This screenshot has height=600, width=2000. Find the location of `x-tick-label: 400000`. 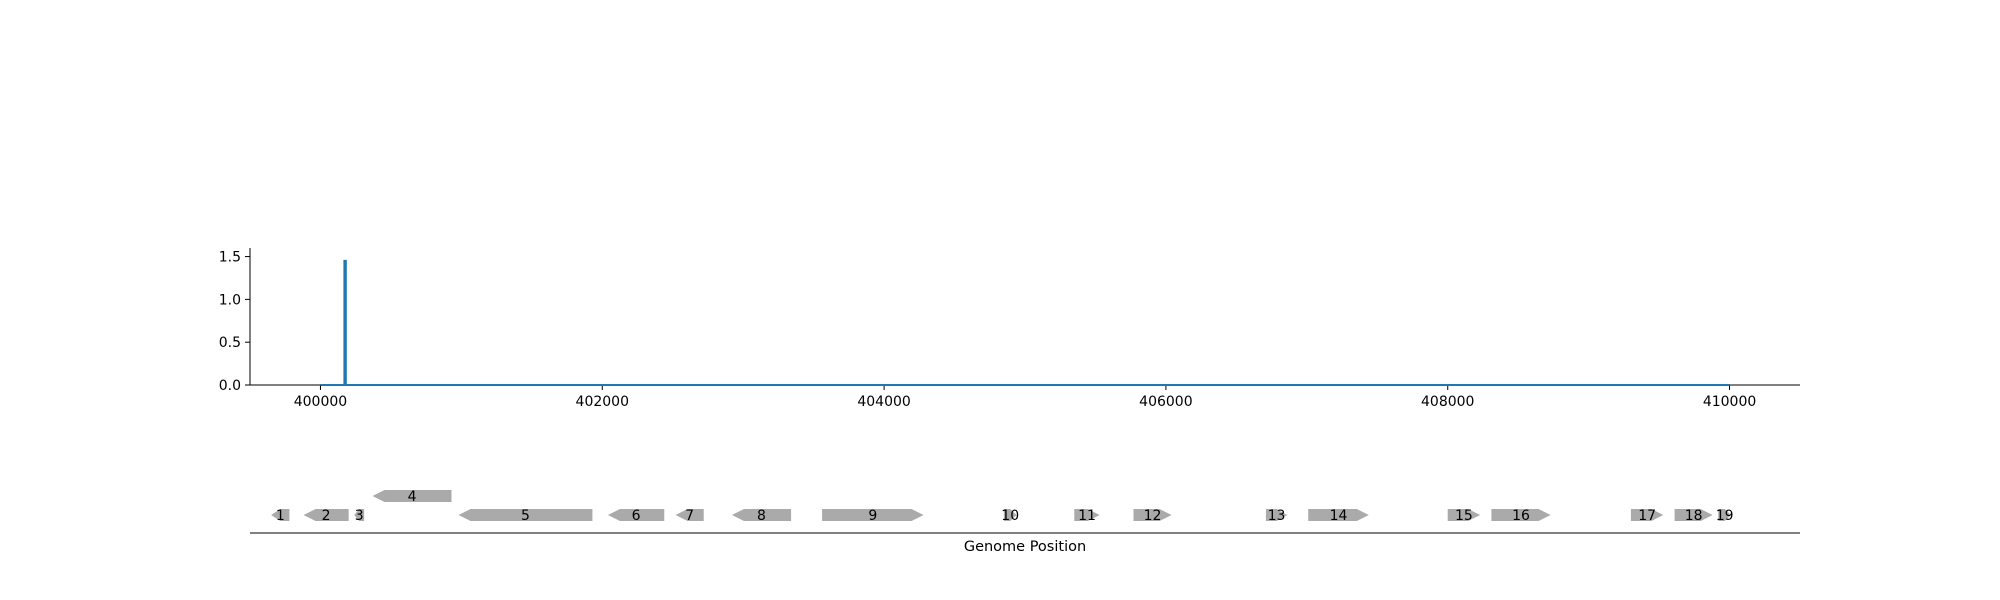

x-tick-label: 400000 is located at coordinates (320, 402).